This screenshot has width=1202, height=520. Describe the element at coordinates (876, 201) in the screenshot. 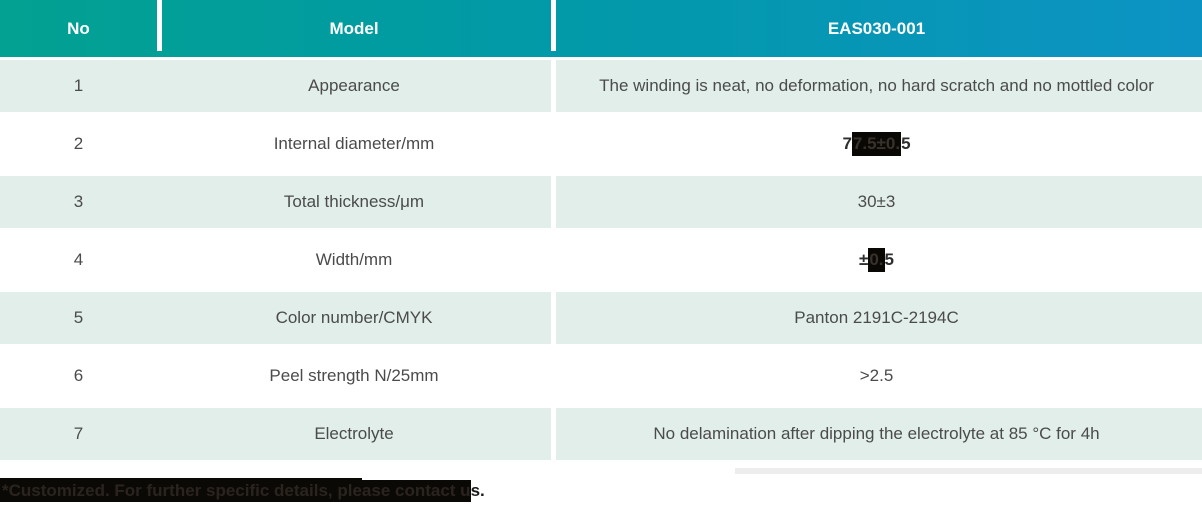

I see `row-value: 30±3` at that location.